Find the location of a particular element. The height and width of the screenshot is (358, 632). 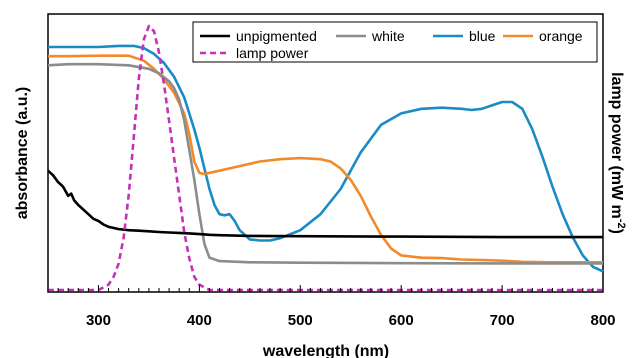

legend-label-white: white is located at coordinates (388, 36).